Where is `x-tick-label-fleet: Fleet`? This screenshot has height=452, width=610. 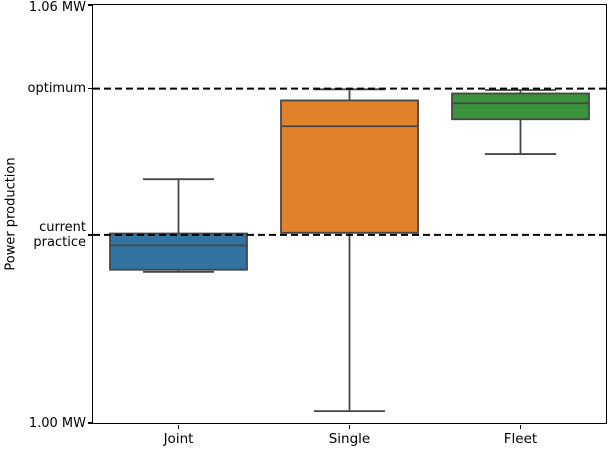
x-tick-label-fleet: Fleet is located at coordinates (520, 439).